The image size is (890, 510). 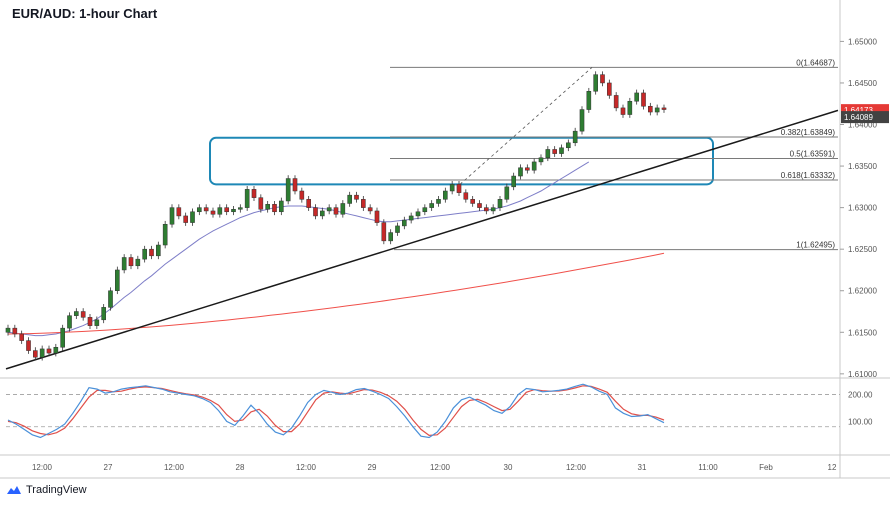 What do you see at coordinates (642, 467) in the screenshot?
I see `x-tick-label: 31` at bounding box center [642, 467].